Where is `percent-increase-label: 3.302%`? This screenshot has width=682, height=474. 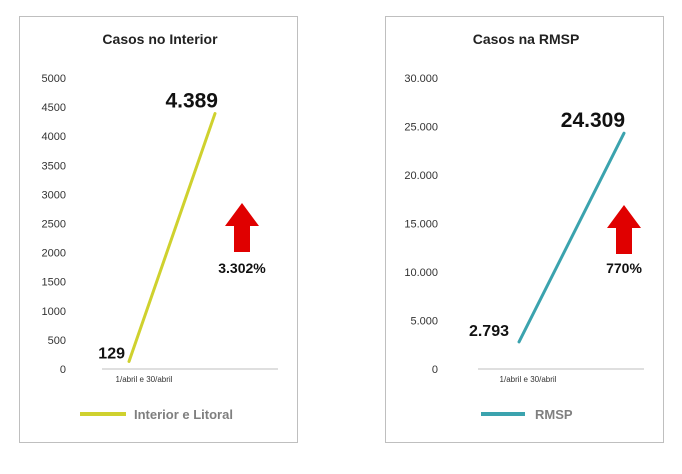
percent-increase-label: 3.302% is located at coordinates (242, 268).